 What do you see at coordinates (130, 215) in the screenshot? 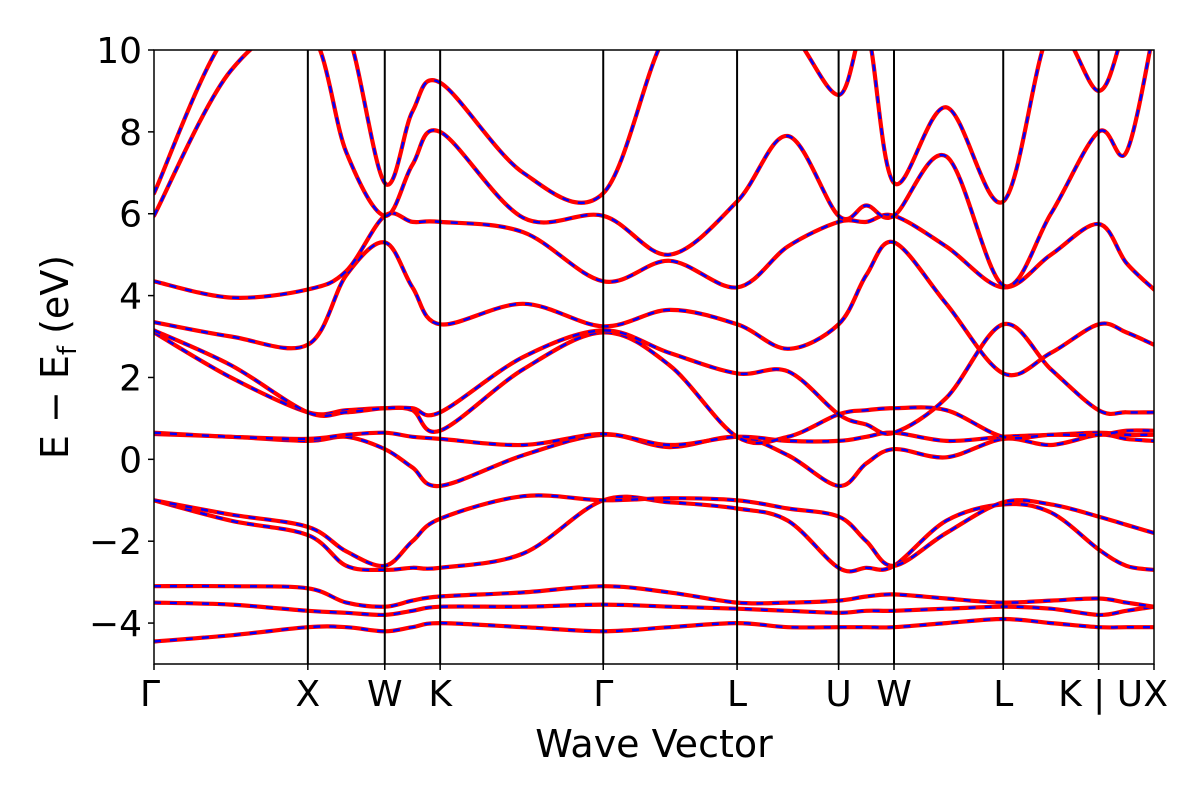
I see `y-tick-label: 6` at bounding box center [130, 215].